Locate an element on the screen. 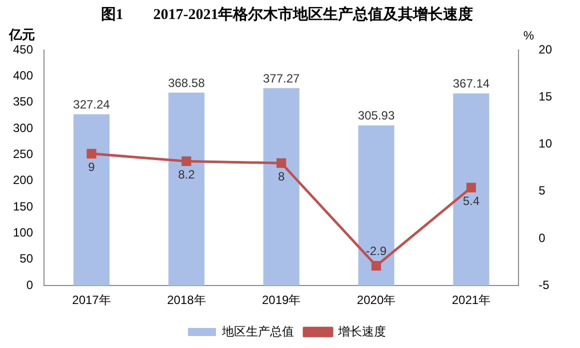 Image resolution: width=580 pixels, height=348 pixels. y2-tick-label: 0 is located at coordinates (542, 237).